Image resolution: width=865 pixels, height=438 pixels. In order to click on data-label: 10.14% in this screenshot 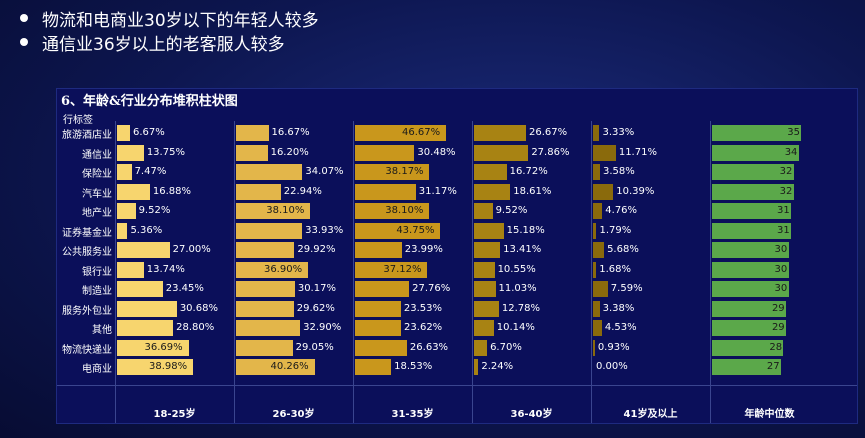, I will do `click(515, 327)`.